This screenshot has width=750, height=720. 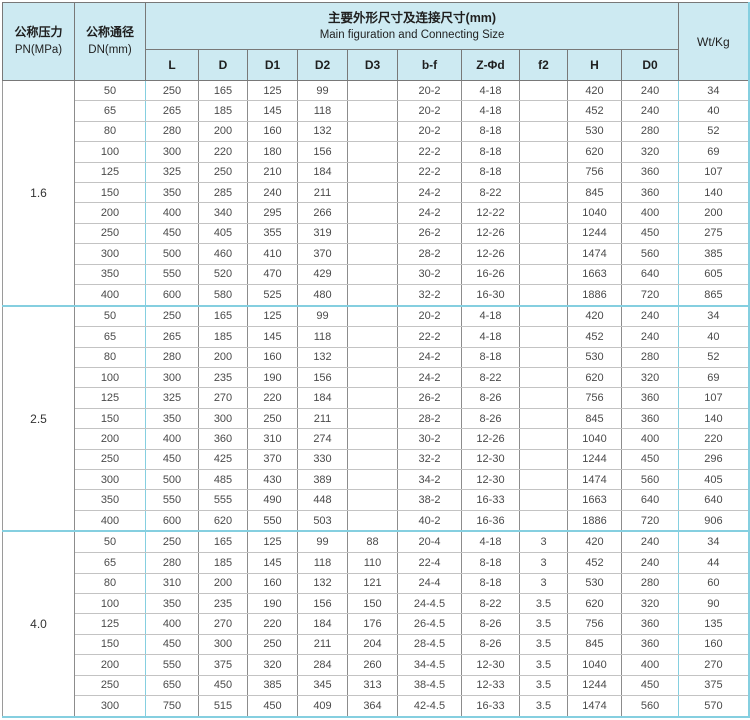 What do you see at coordinates (223, 665) in the screenshot?
I see `value-cell: 375` at bounding box center [223, 665].